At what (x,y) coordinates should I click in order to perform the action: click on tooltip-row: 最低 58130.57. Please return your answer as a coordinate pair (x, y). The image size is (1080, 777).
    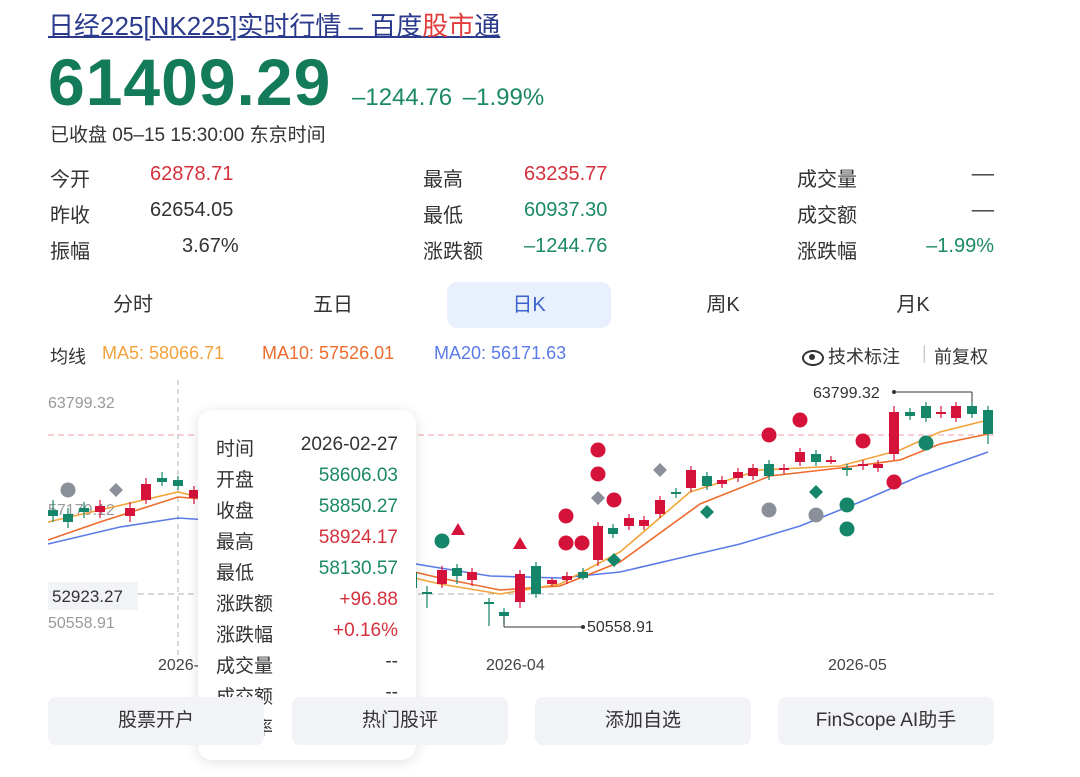
    Looking at the image, I should click on (307, 573).